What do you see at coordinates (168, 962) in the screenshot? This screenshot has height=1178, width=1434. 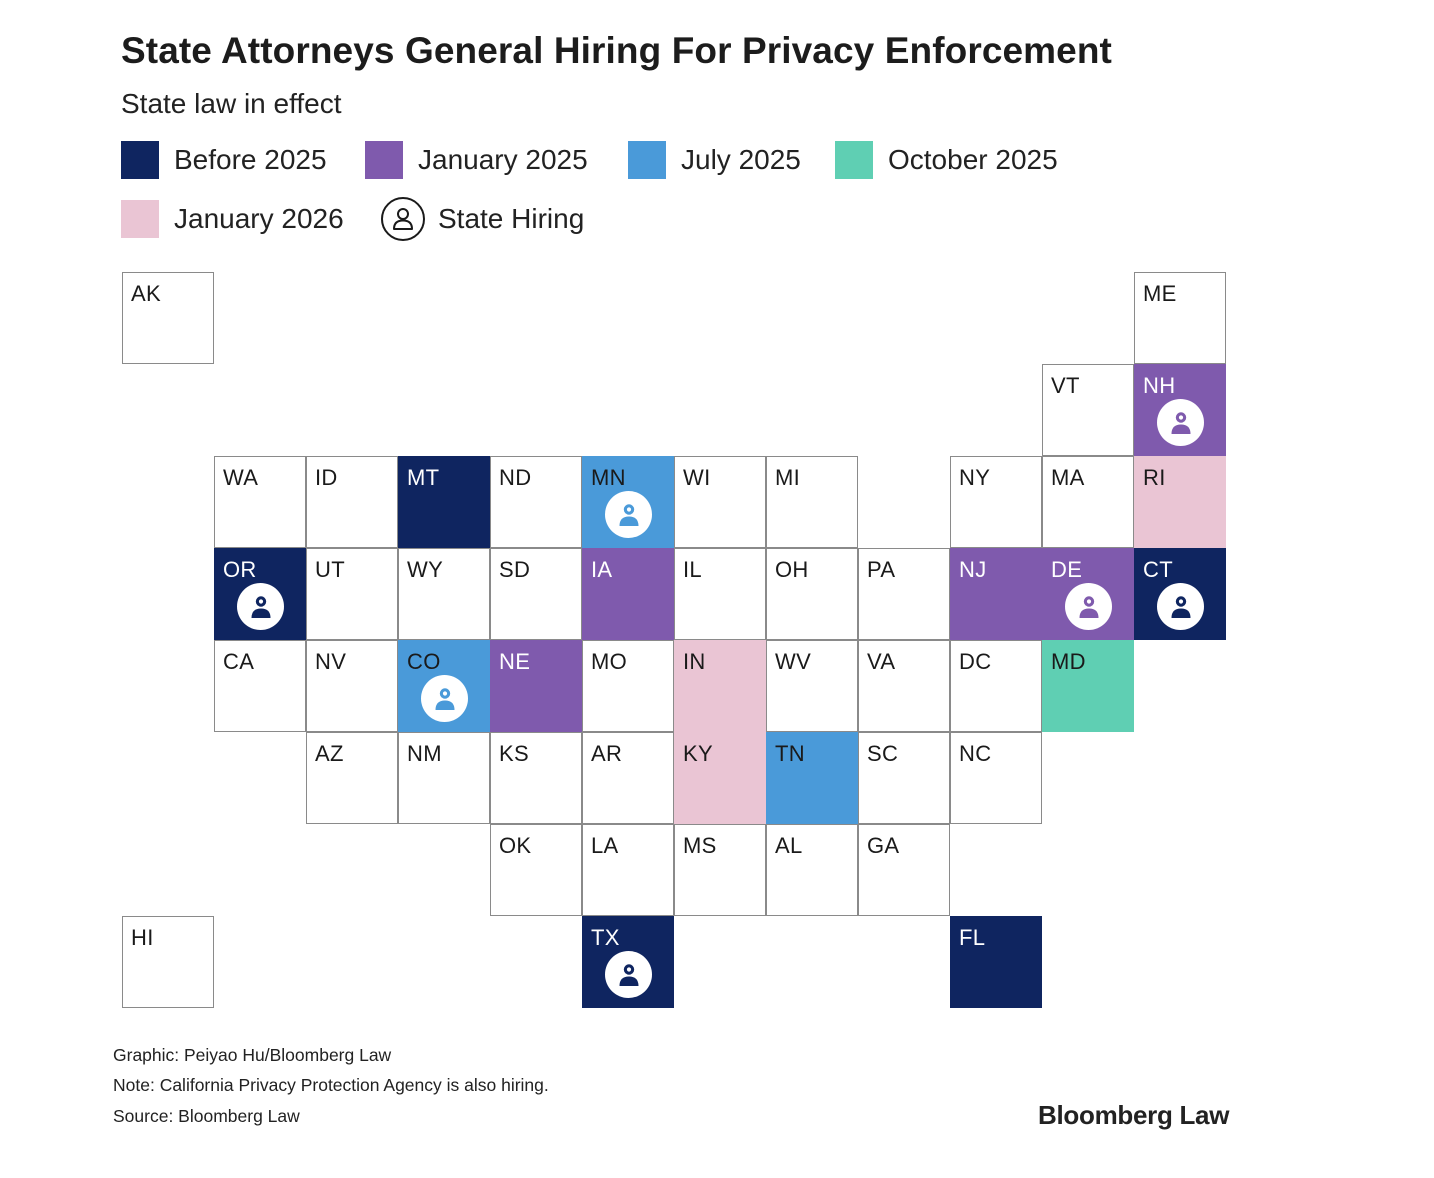 I see `state-tile-hi: HI` at bounding box center [168, 962].